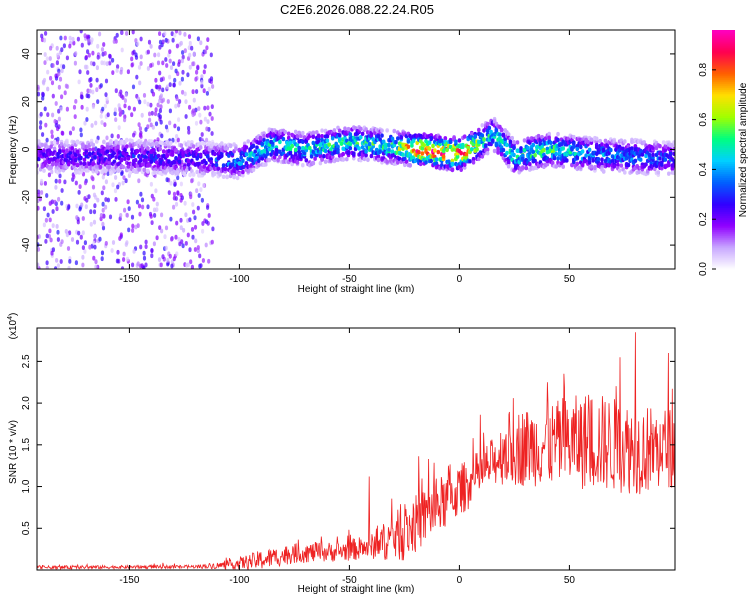 The height and width of the screenshot is (600, 750). What do you see at coordinates (460, 580) in the screenshot?
I see `x-tick-label: 0` at bounding box center [460, 580].